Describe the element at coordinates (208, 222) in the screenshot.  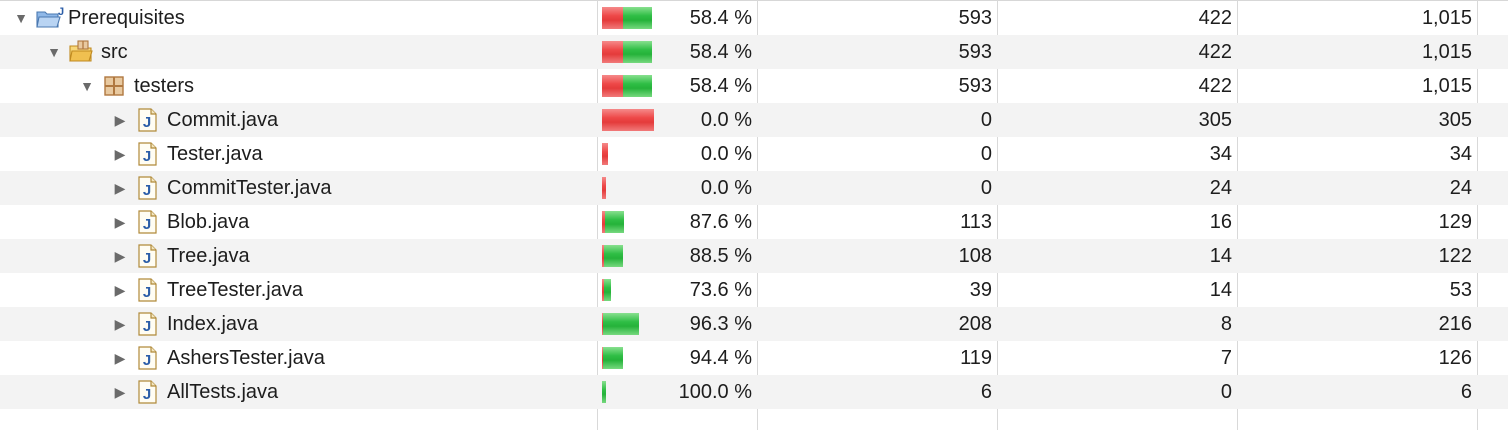
I see `element-label-blob-java: Blob.java` at that location.